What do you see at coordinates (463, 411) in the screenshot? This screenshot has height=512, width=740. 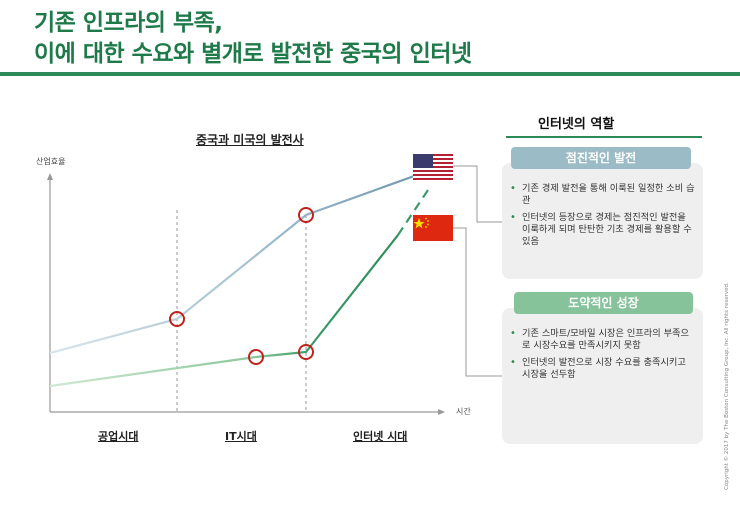 I see `x-axis-label: 시간` at bounding box center [463, 411].